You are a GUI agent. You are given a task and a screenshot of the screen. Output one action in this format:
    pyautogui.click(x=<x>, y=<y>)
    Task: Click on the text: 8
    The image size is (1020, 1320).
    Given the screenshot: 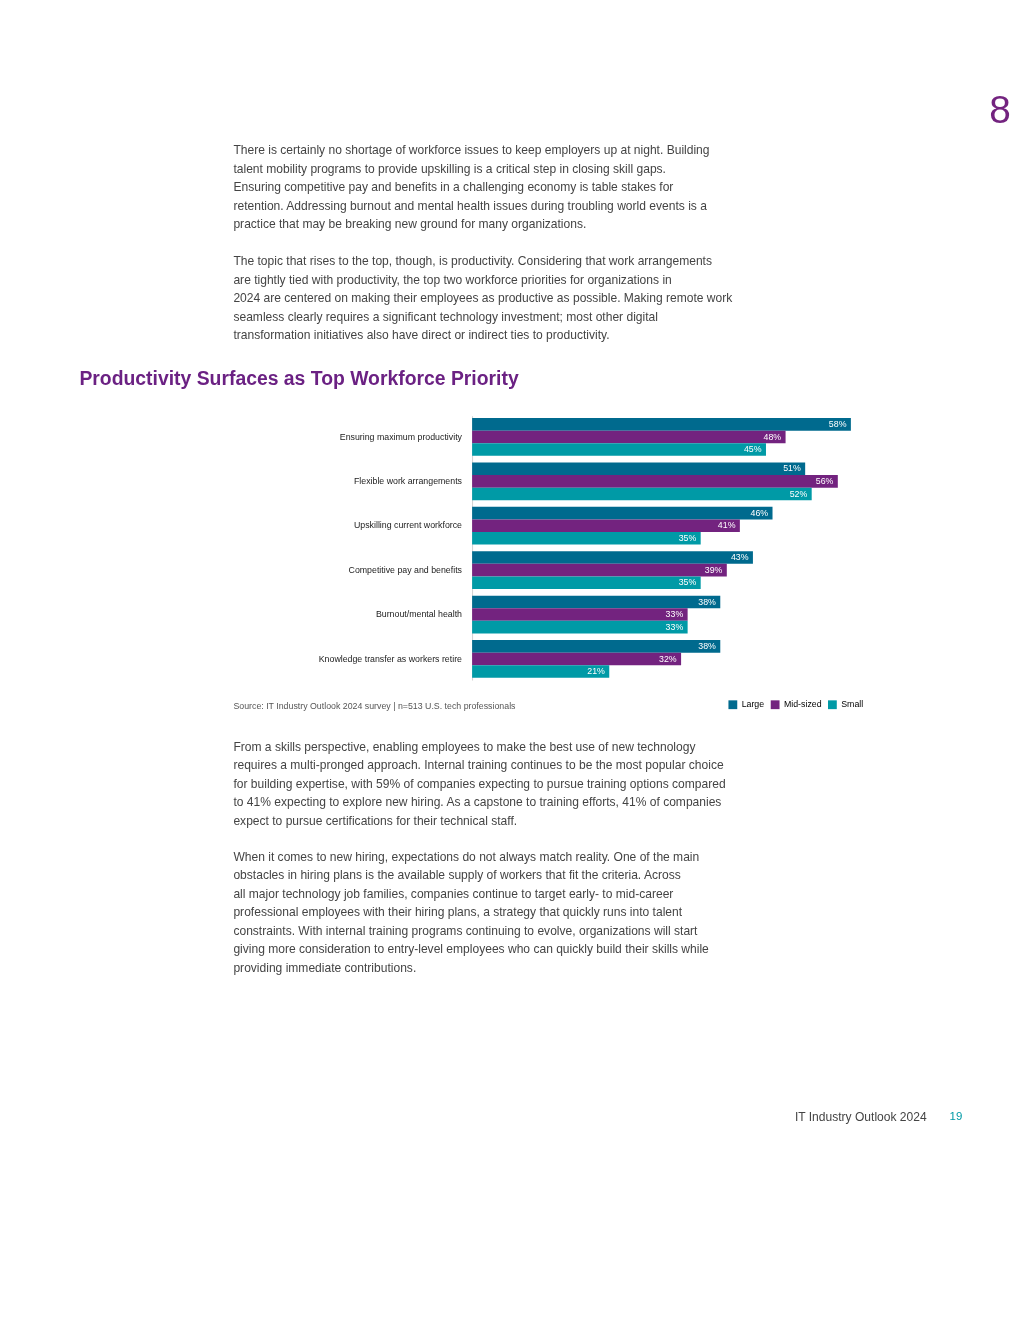 What is the action you would take?
    pyautogui.click(x=1000, y=109)
    